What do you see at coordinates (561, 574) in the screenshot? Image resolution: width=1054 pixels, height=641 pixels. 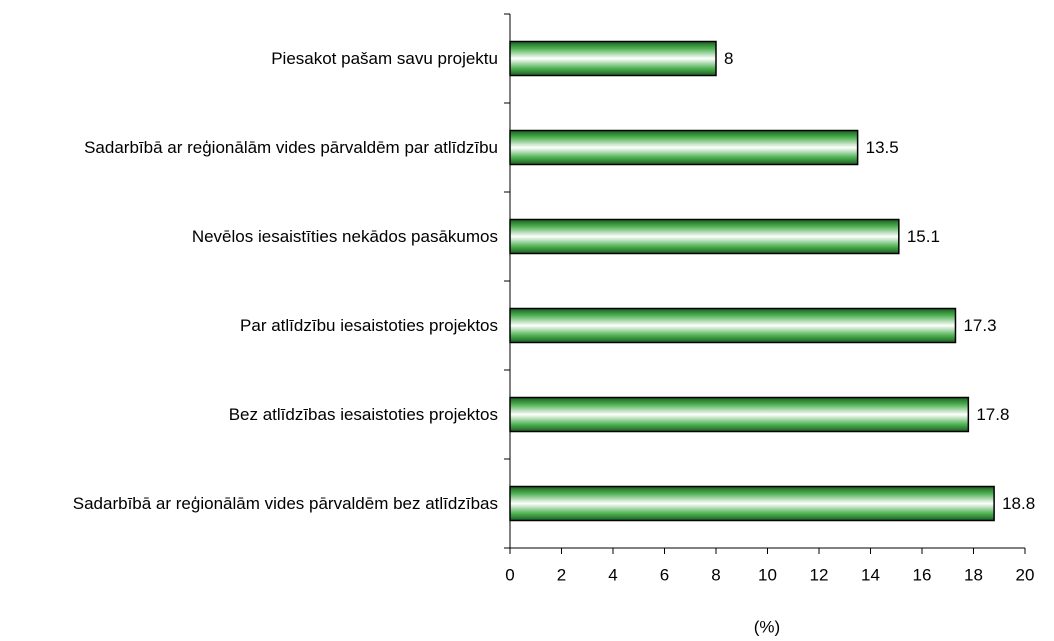 I see `x-tick-label: 2` at bounding box center [561, 574].